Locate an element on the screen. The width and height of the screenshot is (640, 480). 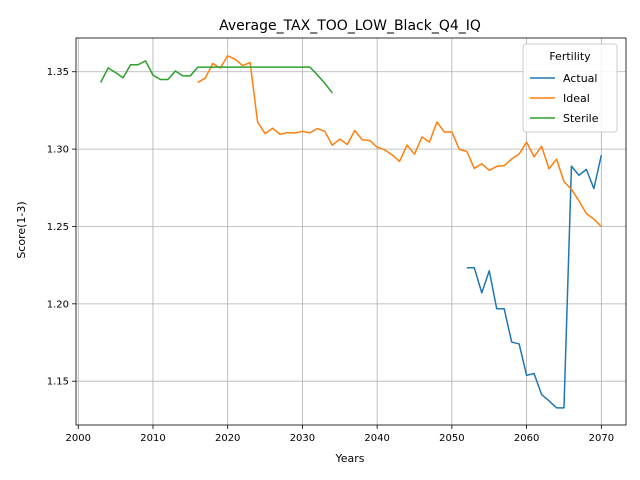
x-tick-label: 2050 is located at coordinates (451, 438).